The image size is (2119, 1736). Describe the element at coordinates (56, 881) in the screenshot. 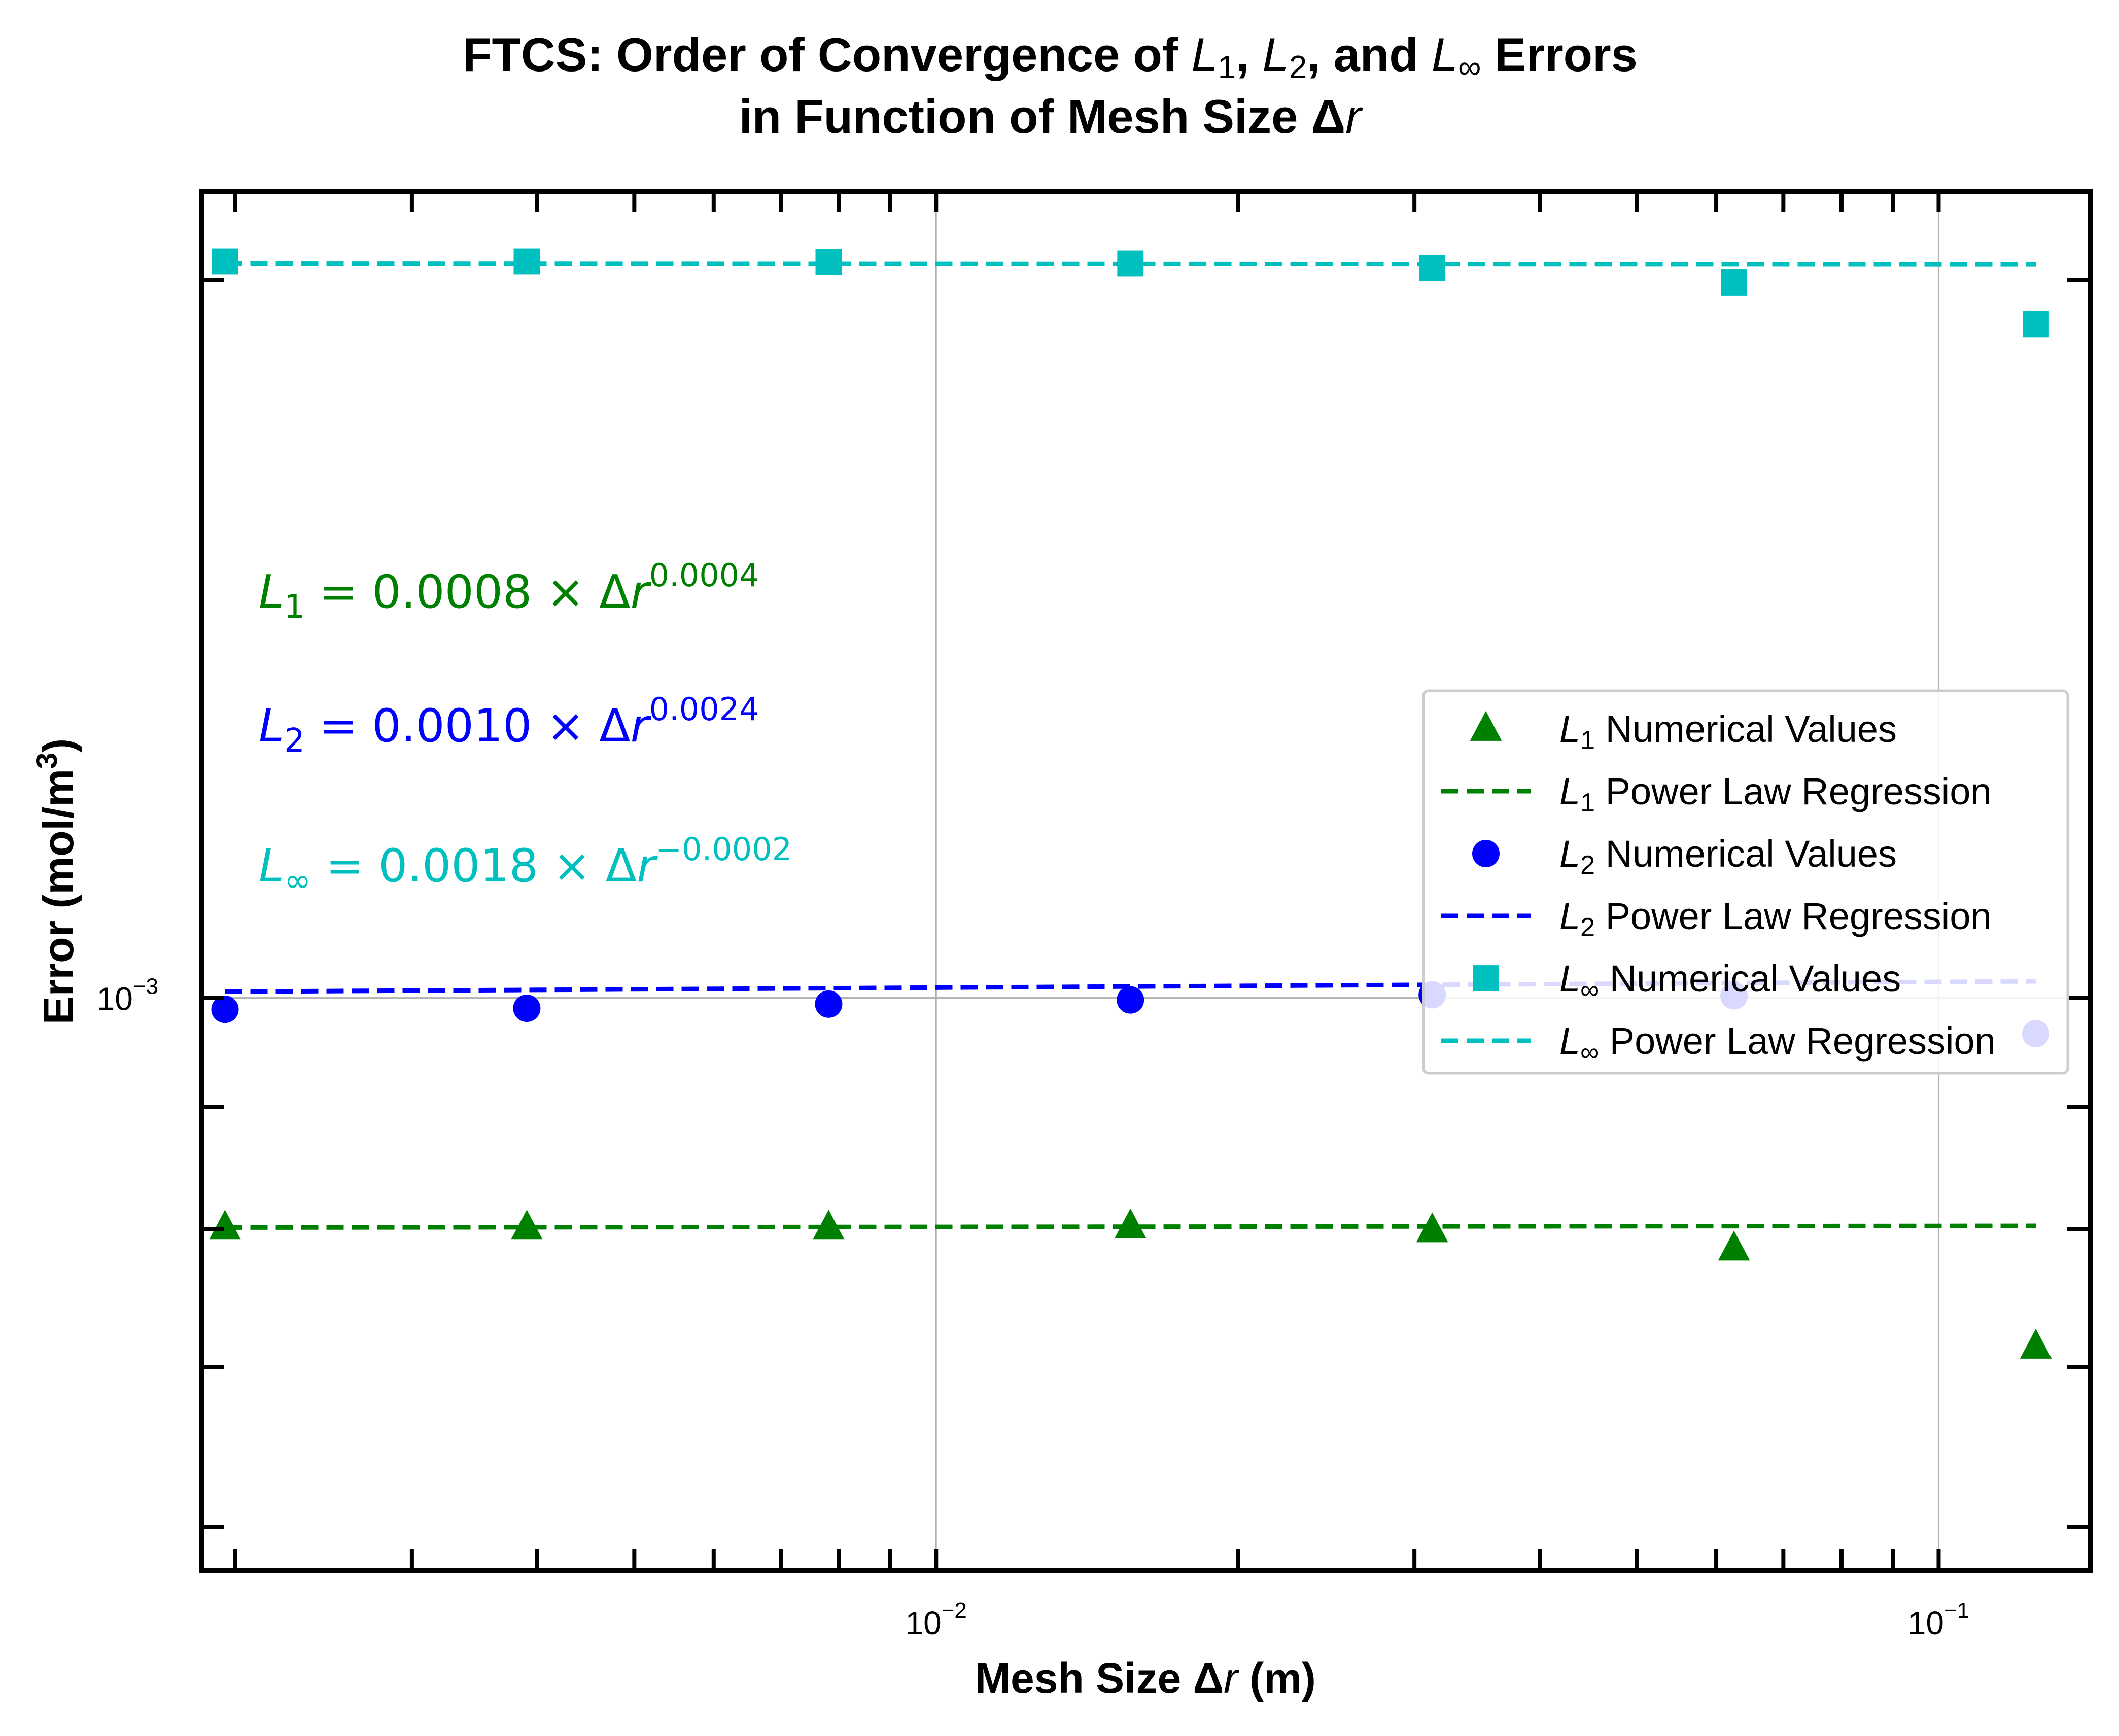

I see `y-axis-label: Error (mol/m3)` at that location.